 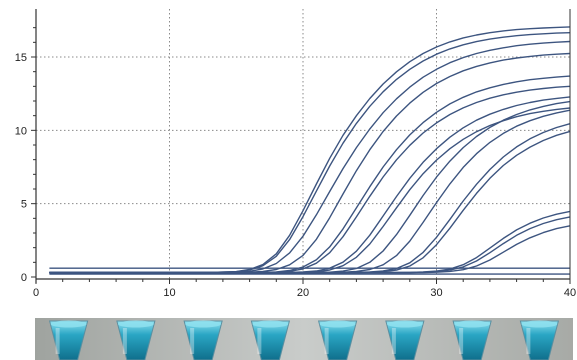 What do you see at coordinates (570, 293) in the screenshot?
I see `x-tick-label-40: 40` at bounding box center [570, 293].